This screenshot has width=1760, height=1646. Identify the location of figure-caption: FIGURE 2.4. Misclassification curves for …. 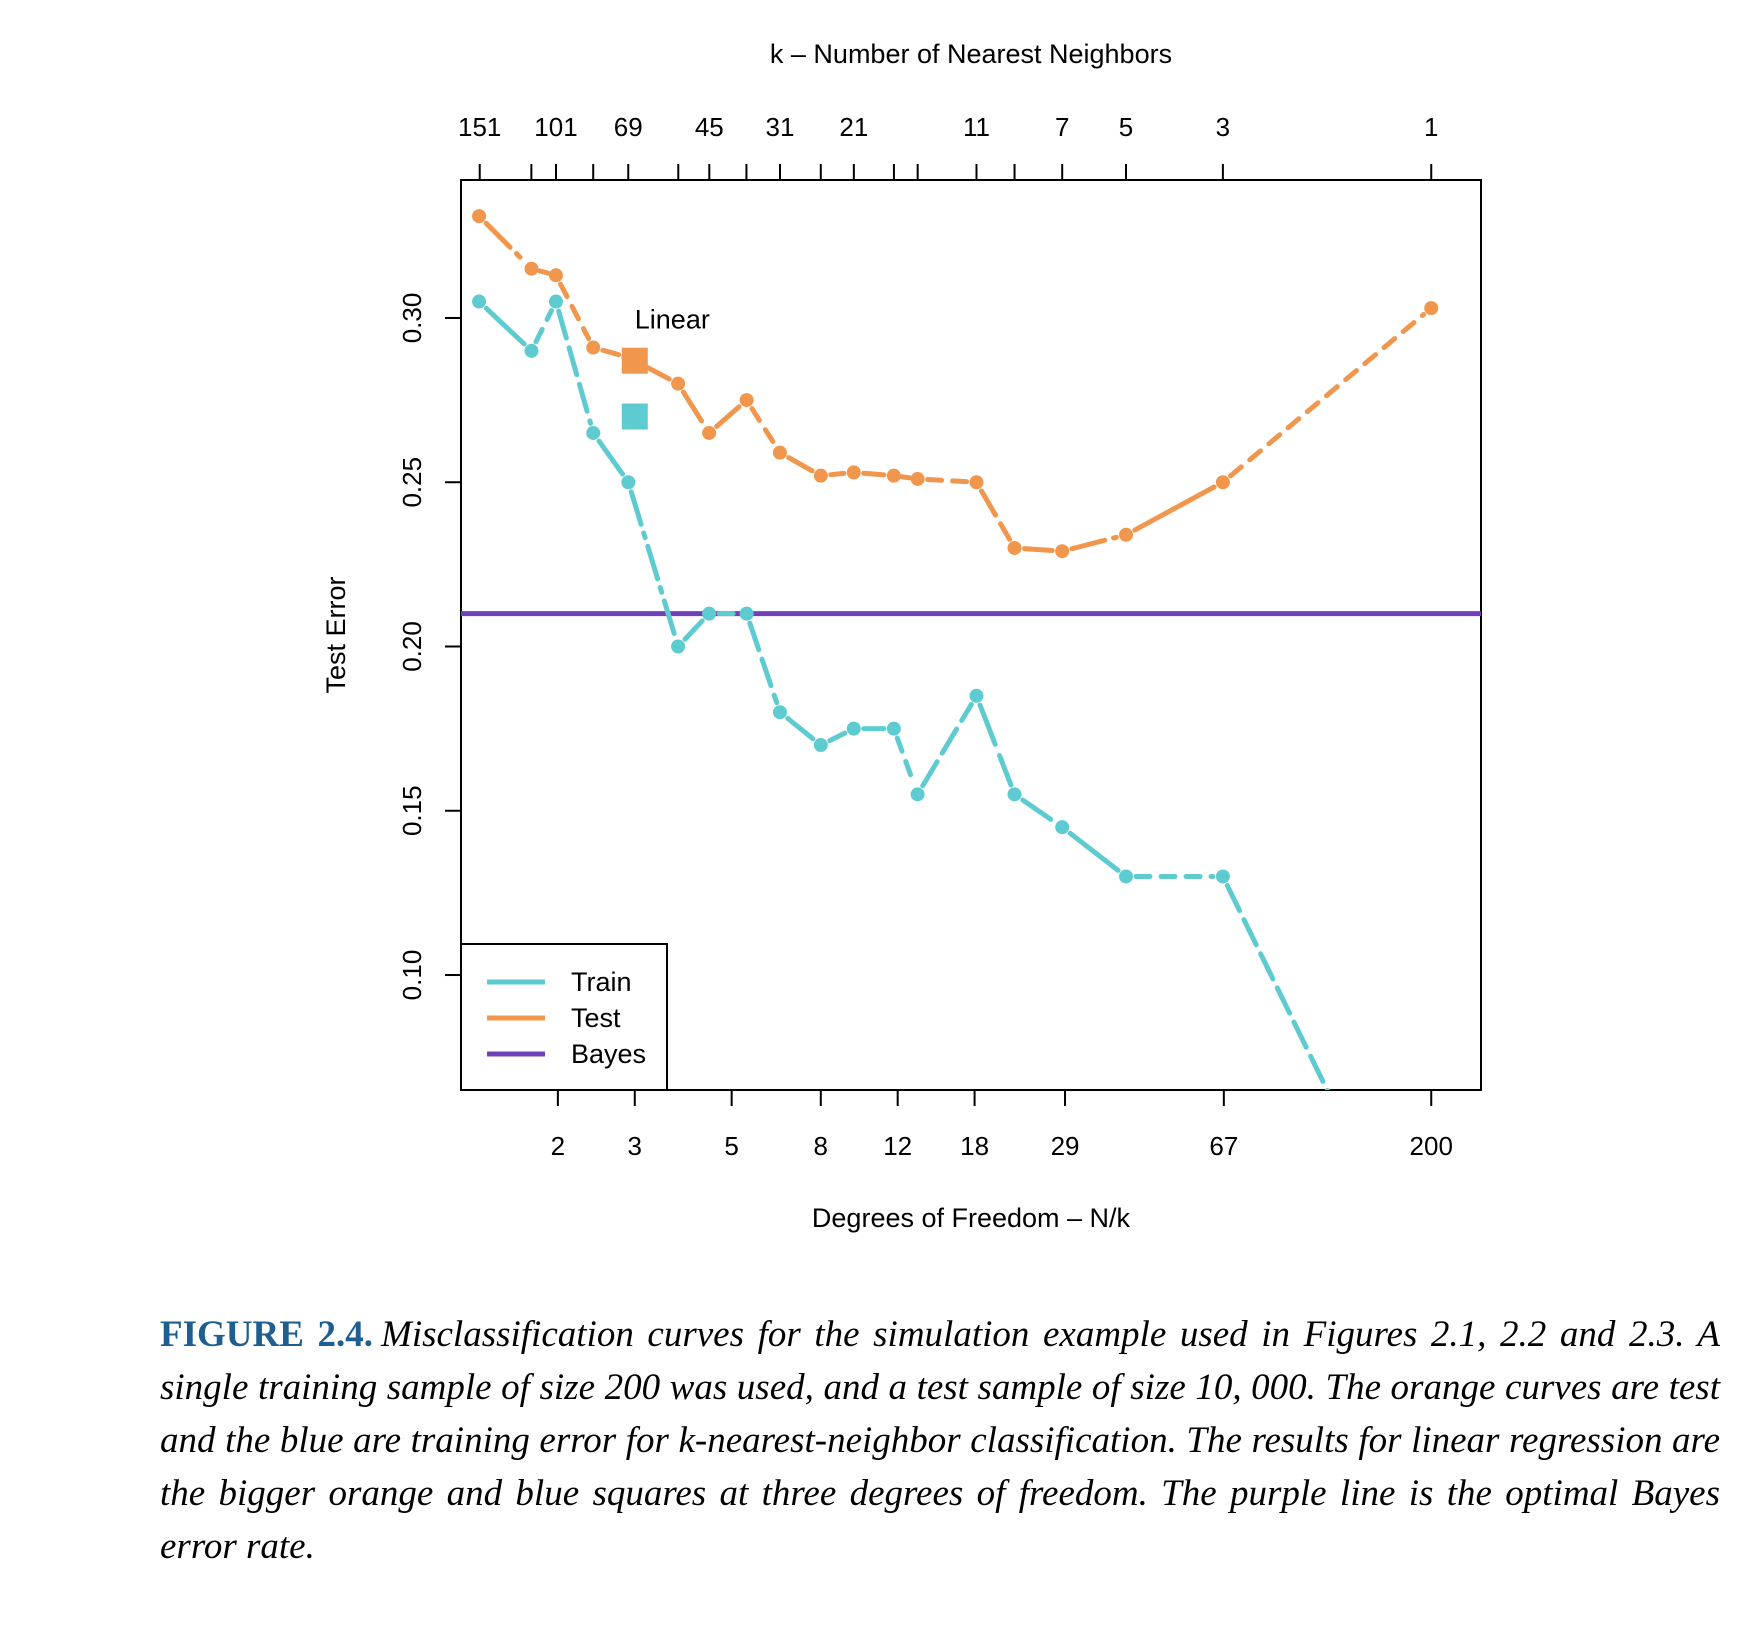
(940, 1440).